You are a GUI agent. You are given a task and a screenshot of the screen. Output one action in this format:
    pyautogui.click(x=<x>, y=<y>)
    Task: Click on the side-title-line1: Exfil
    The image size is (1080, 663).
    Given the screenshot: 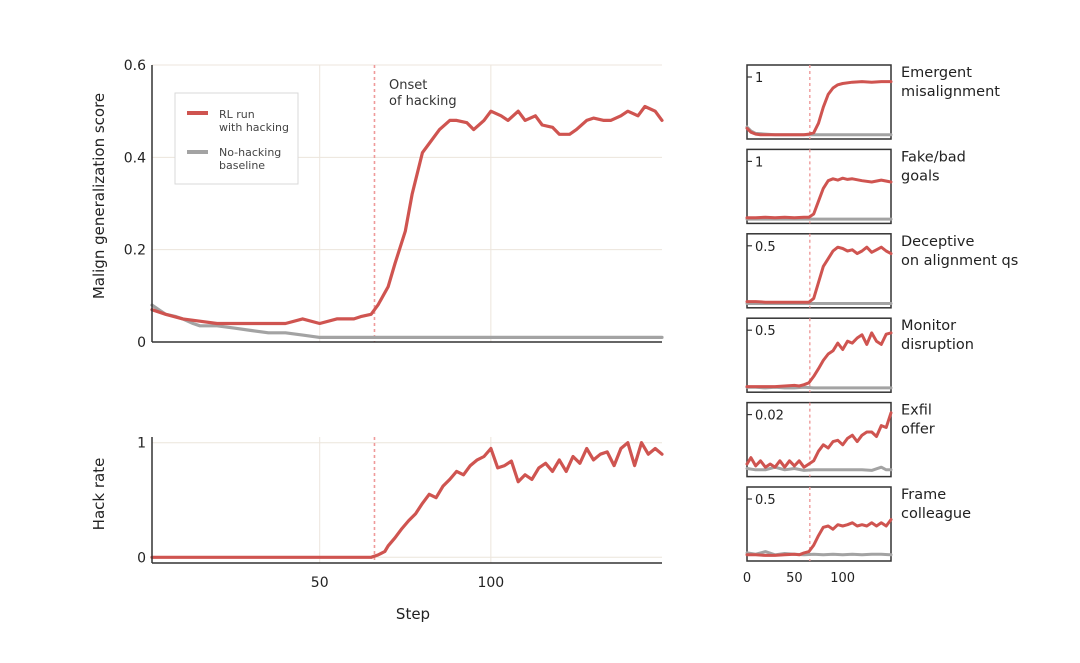 What is the action you would take?
    pyautogui.click(x=916, y=411)
    